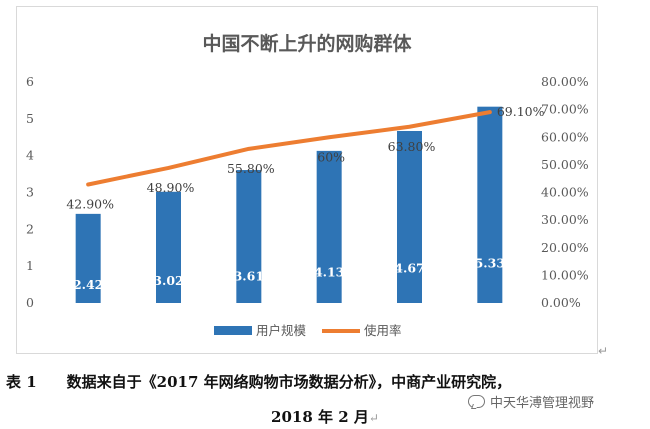 Image resolution: width=650 pixels, height=429 pixels. What do you see at coordinates (249, 275) in the screenshot?
I see `bar-data-label: 3.61` at bounding box center [249, 275].